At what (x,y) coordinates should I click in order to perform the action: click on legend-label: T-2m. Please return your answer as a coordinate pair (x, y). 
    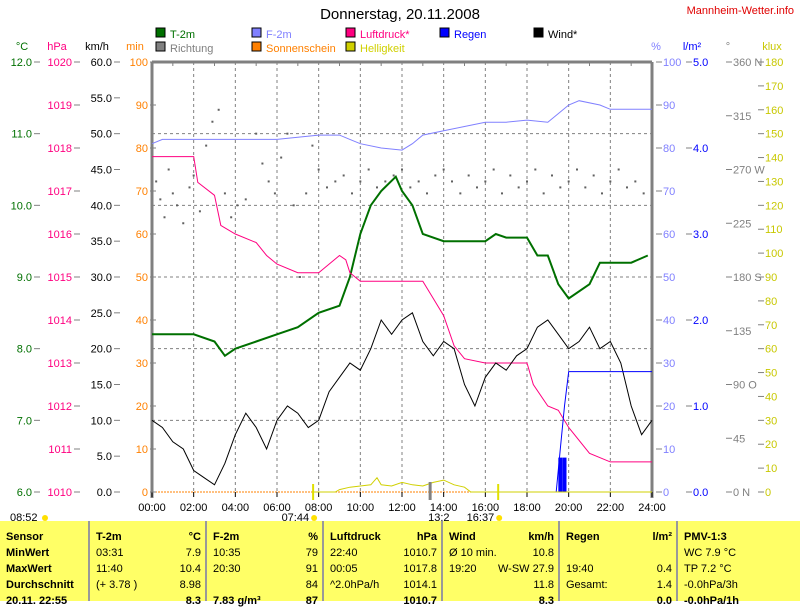
    Looking at the image, I should click on (182, 35).